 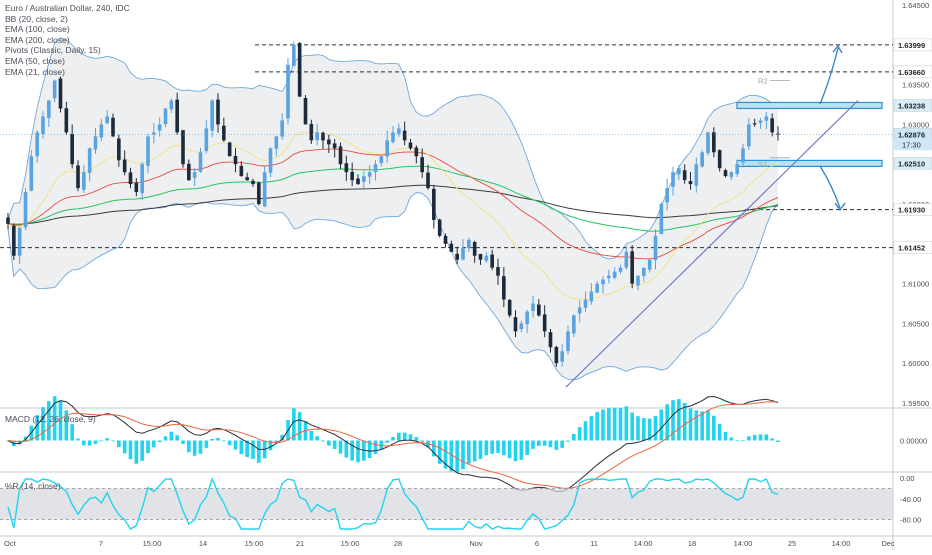 I want to click on y-tick-label: 1.63000, so click(x=915, y=124).